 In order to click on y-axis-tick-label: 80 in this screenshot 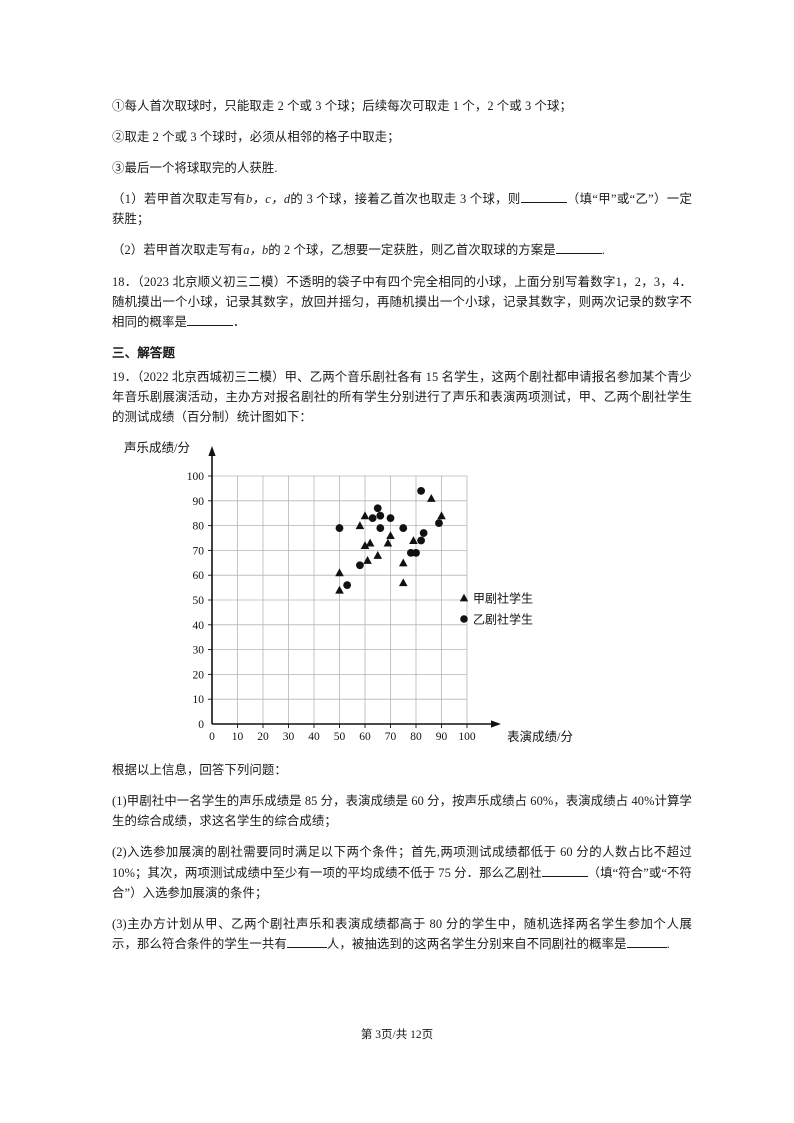, I will do `click(199, 527)`.